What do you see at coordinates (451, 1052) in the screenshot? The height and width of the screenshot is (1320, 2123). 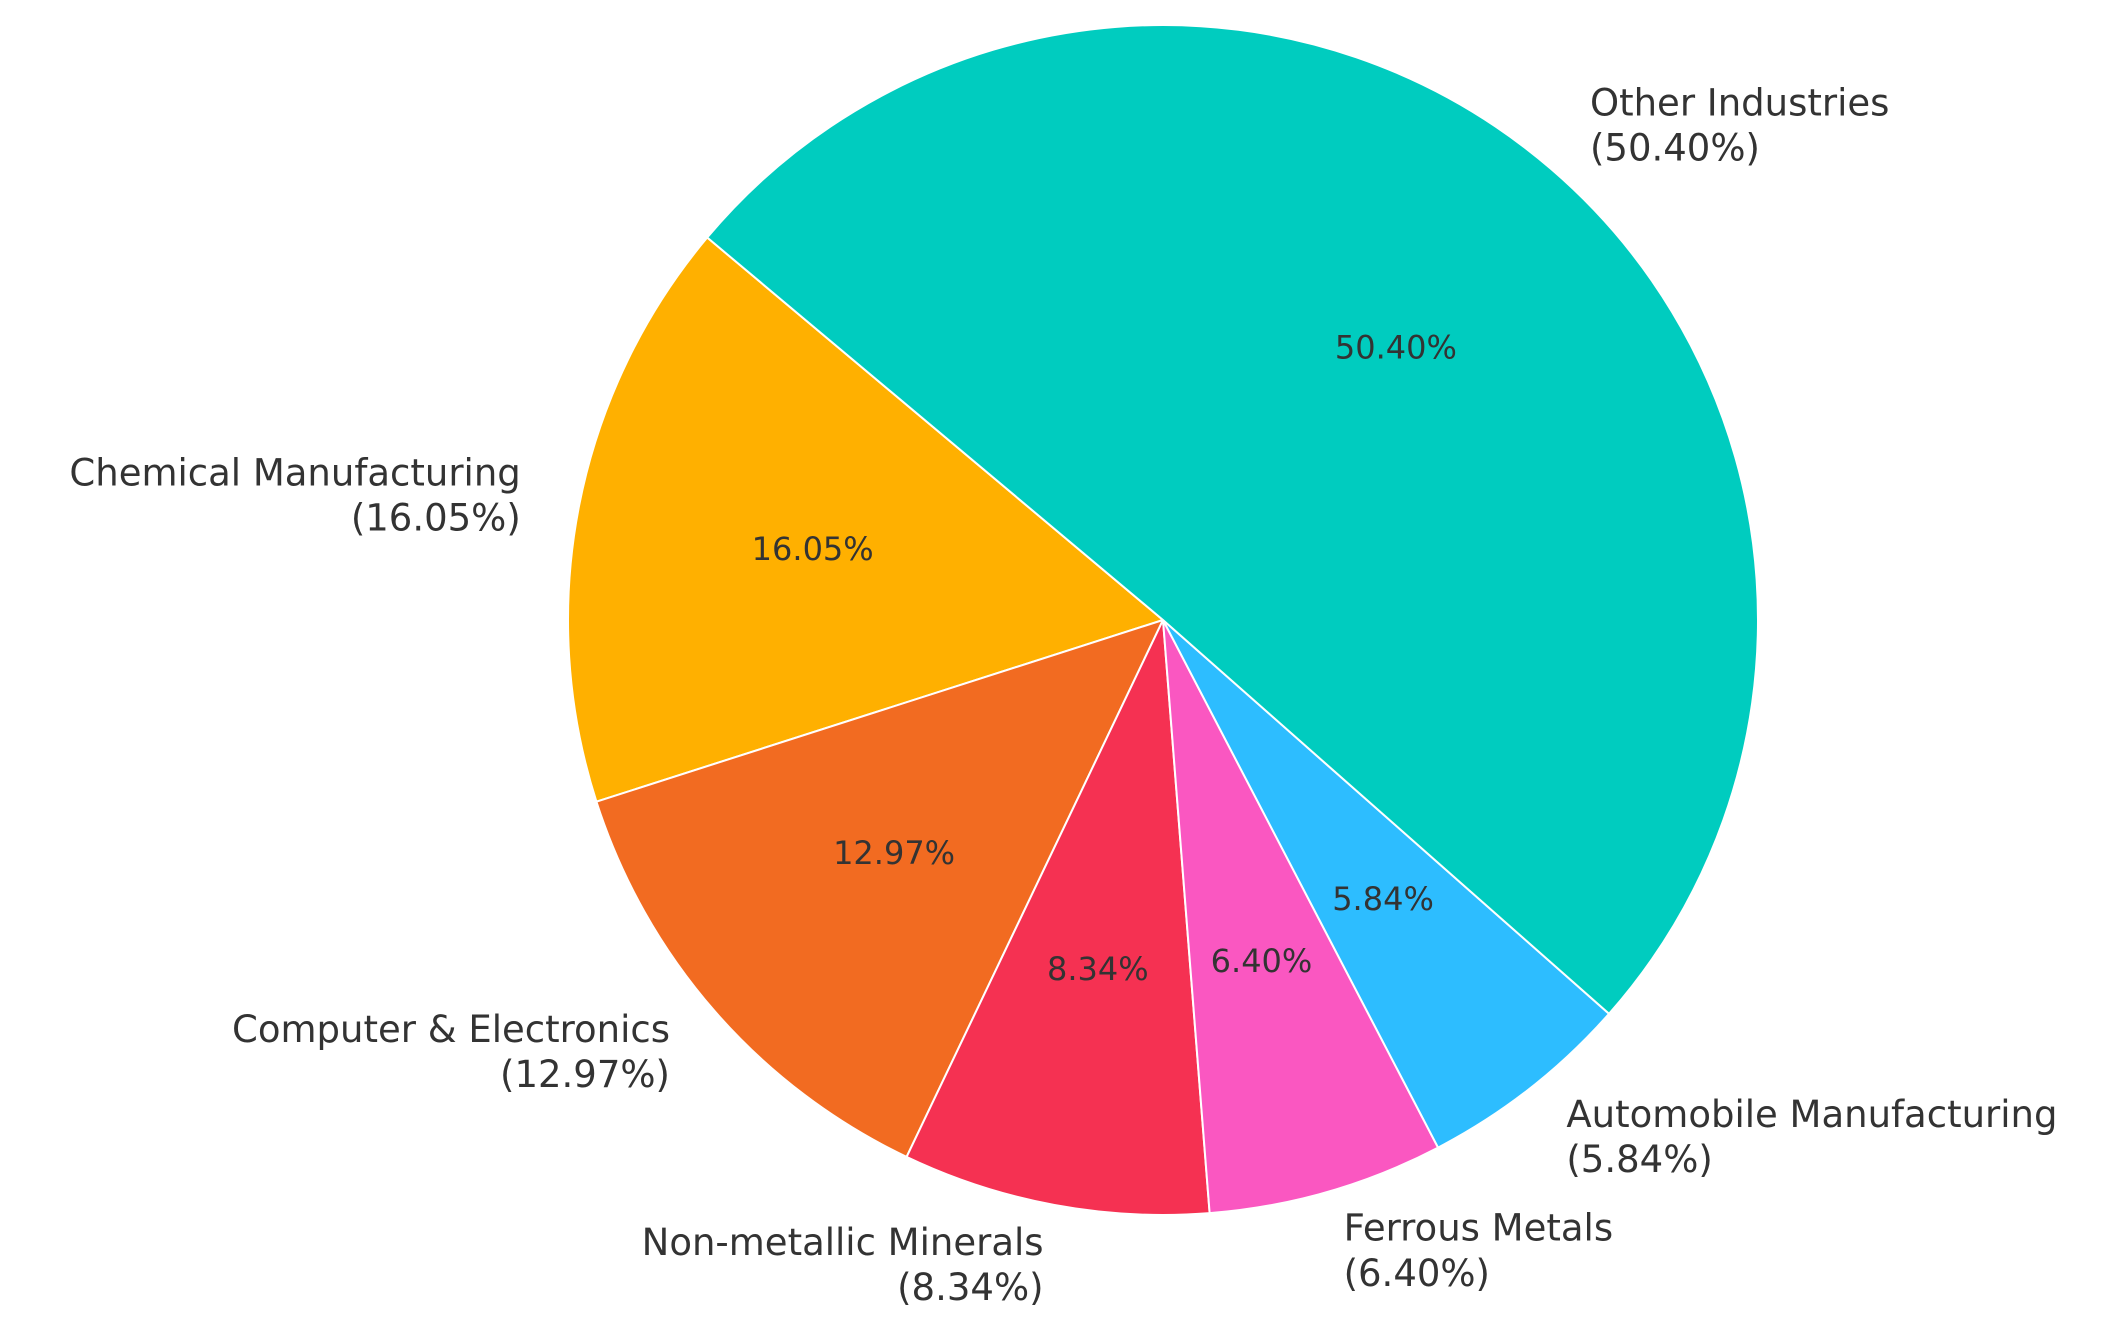 I see `slice-label: Computer & Electronics (12.97%)` at bounding box center [451, 1052].